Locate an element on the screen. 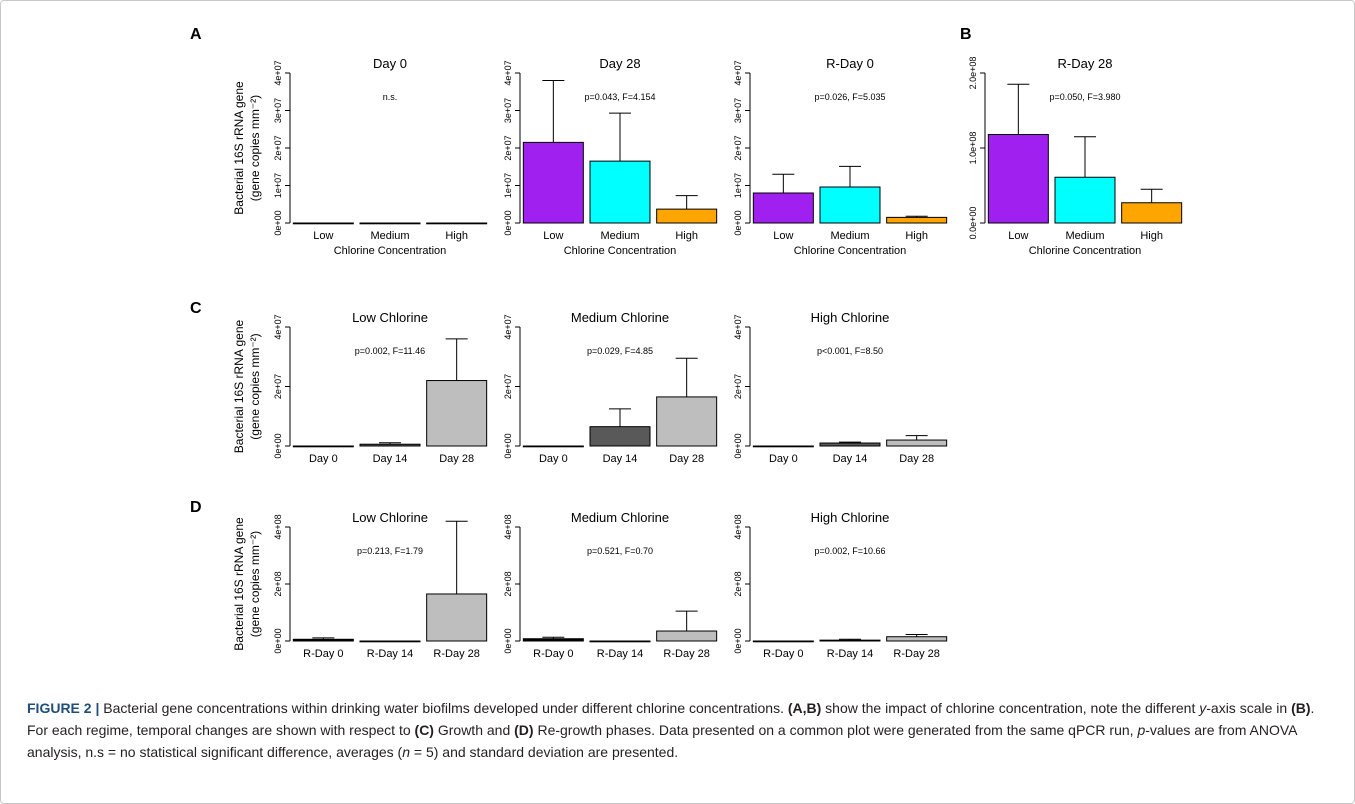  stat-annotation: p=0.002, F=11.46 is located at coordinates (390, 351).